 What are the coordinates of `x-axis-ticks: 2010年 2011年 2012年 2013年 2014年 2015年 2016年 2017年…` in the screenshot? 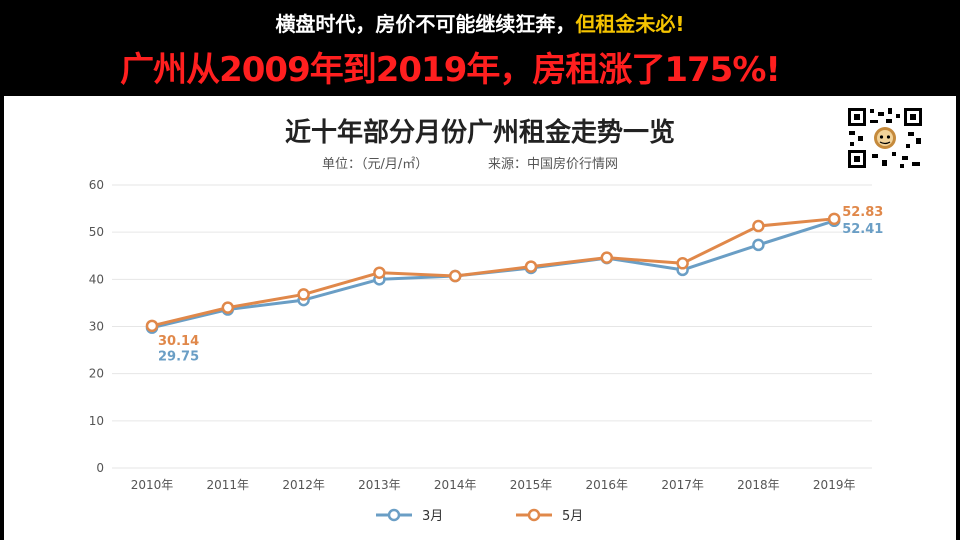 It's located at (493, 485).